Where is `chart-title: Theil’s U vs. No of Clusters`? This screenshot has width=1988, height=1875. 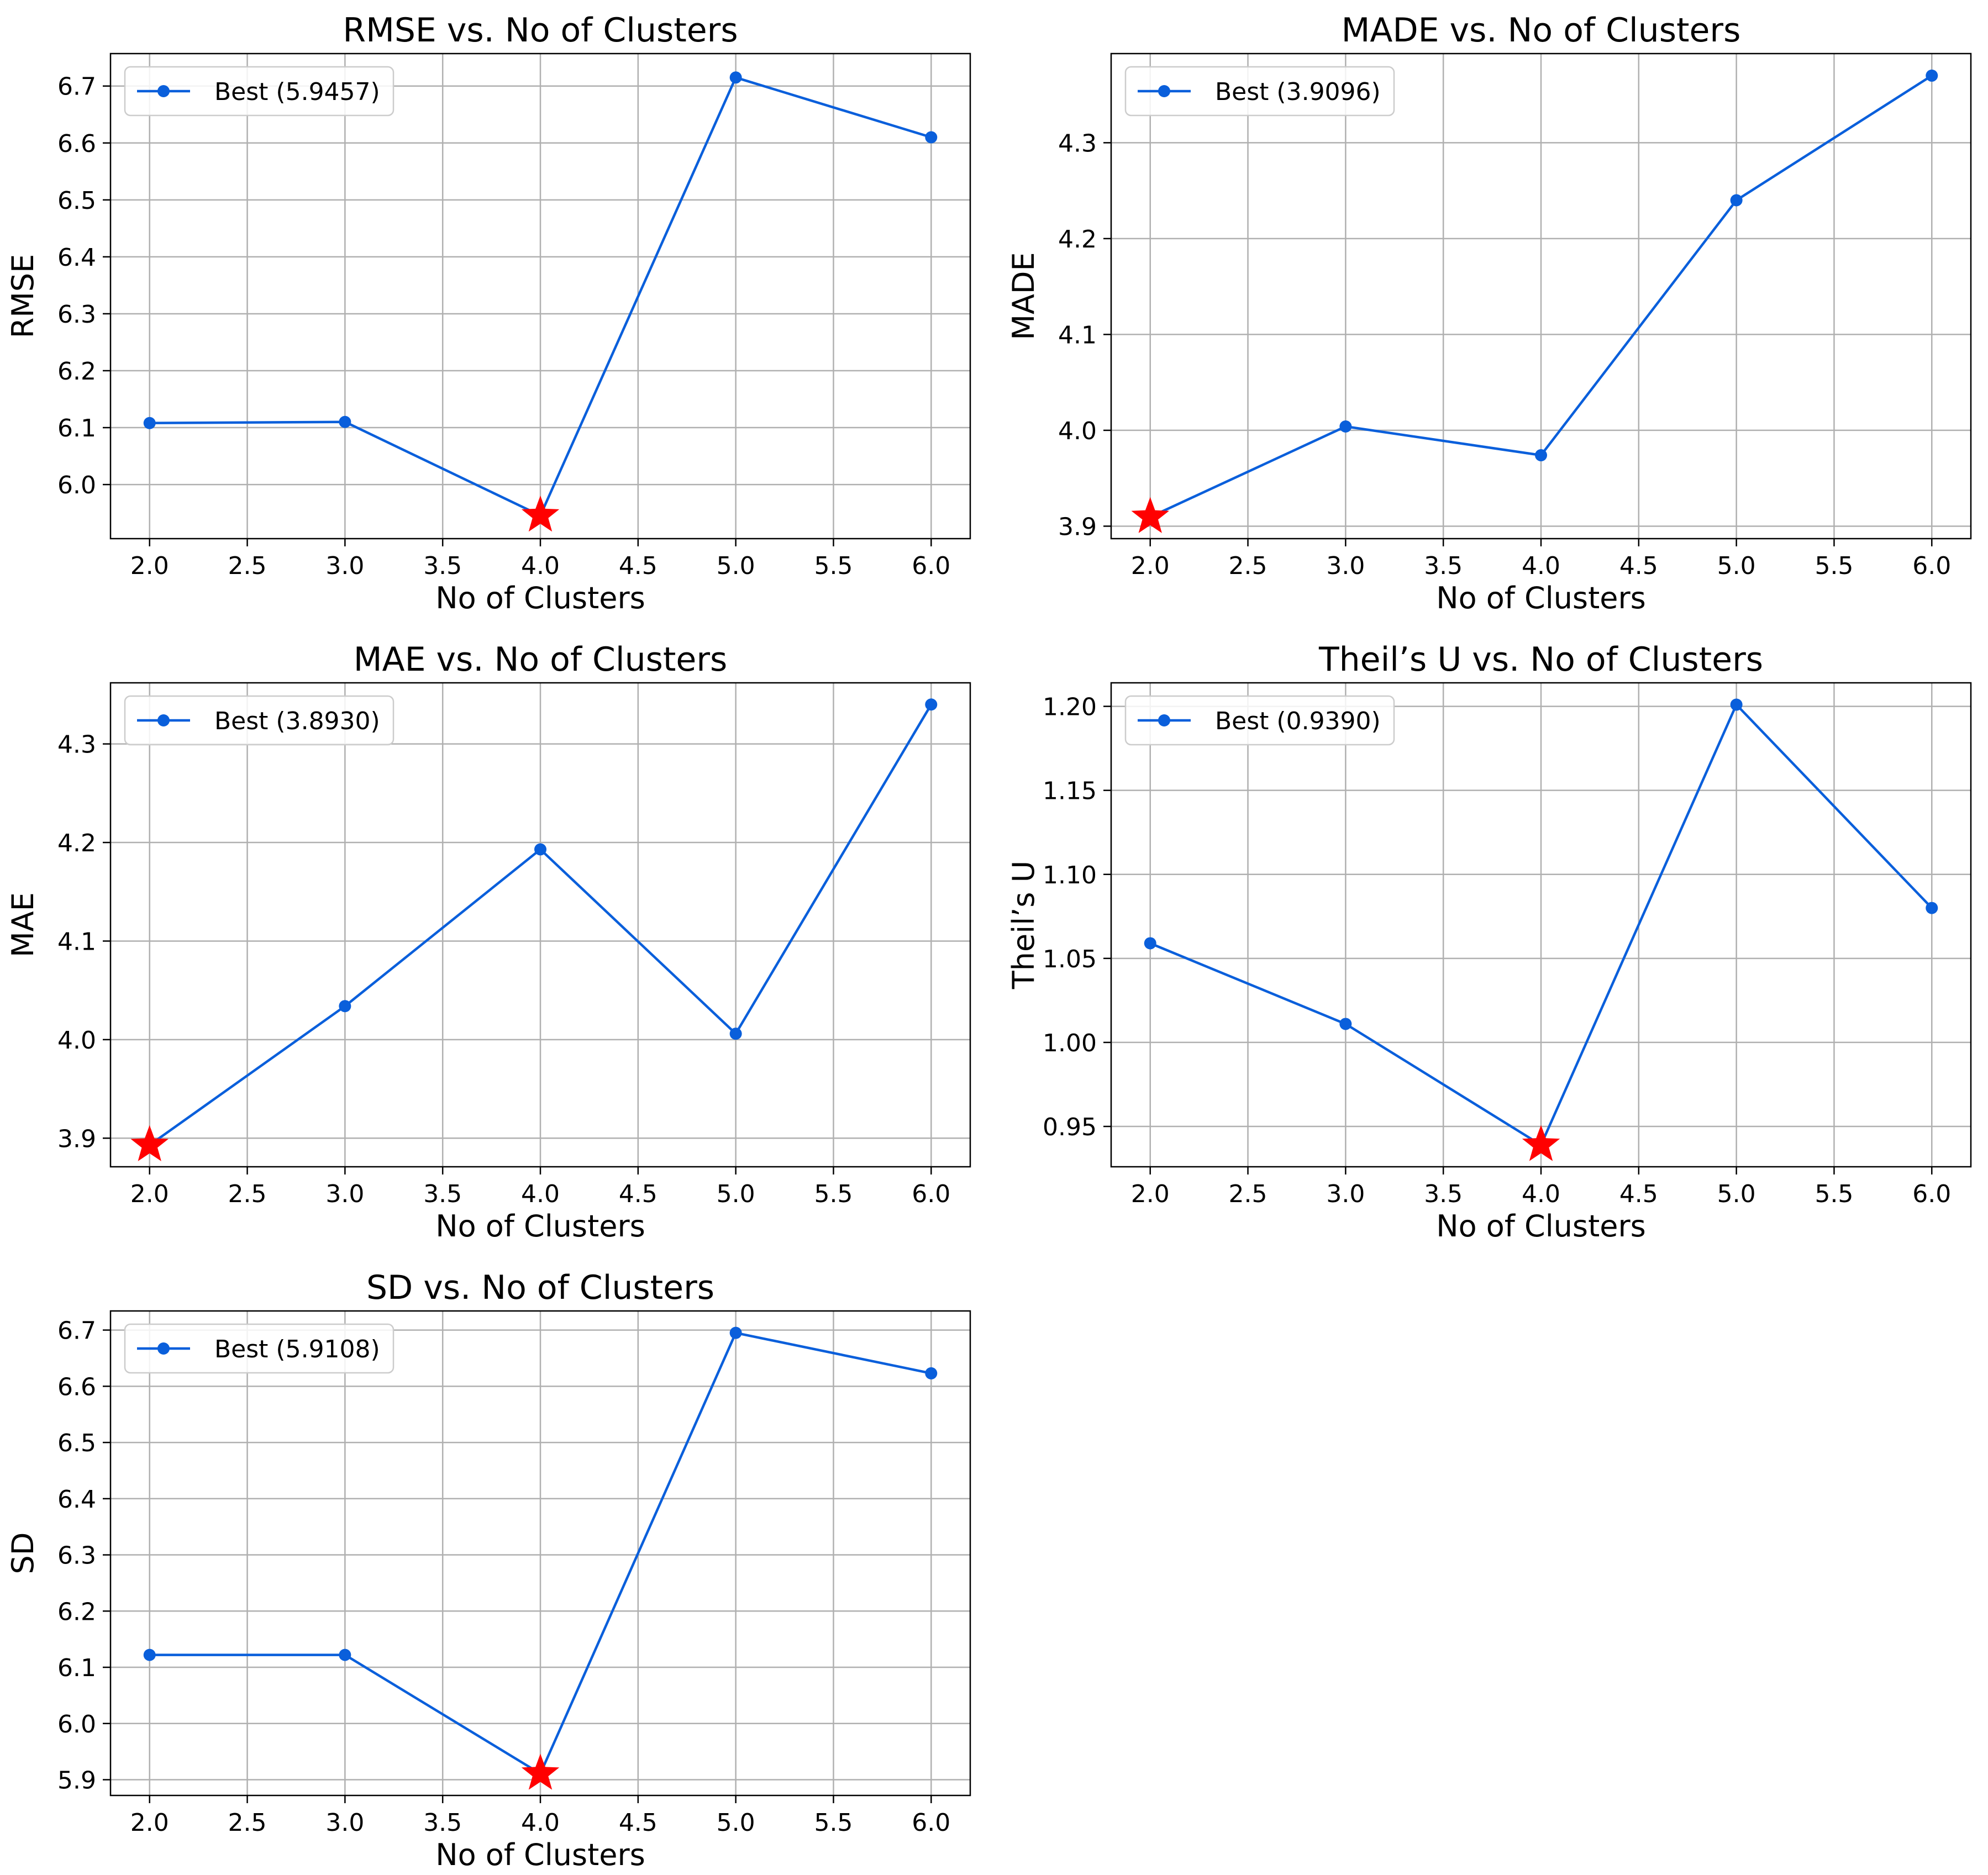
chart-title: Theil’s U vs. No of Clusters is located at coordinates (1541, 659).